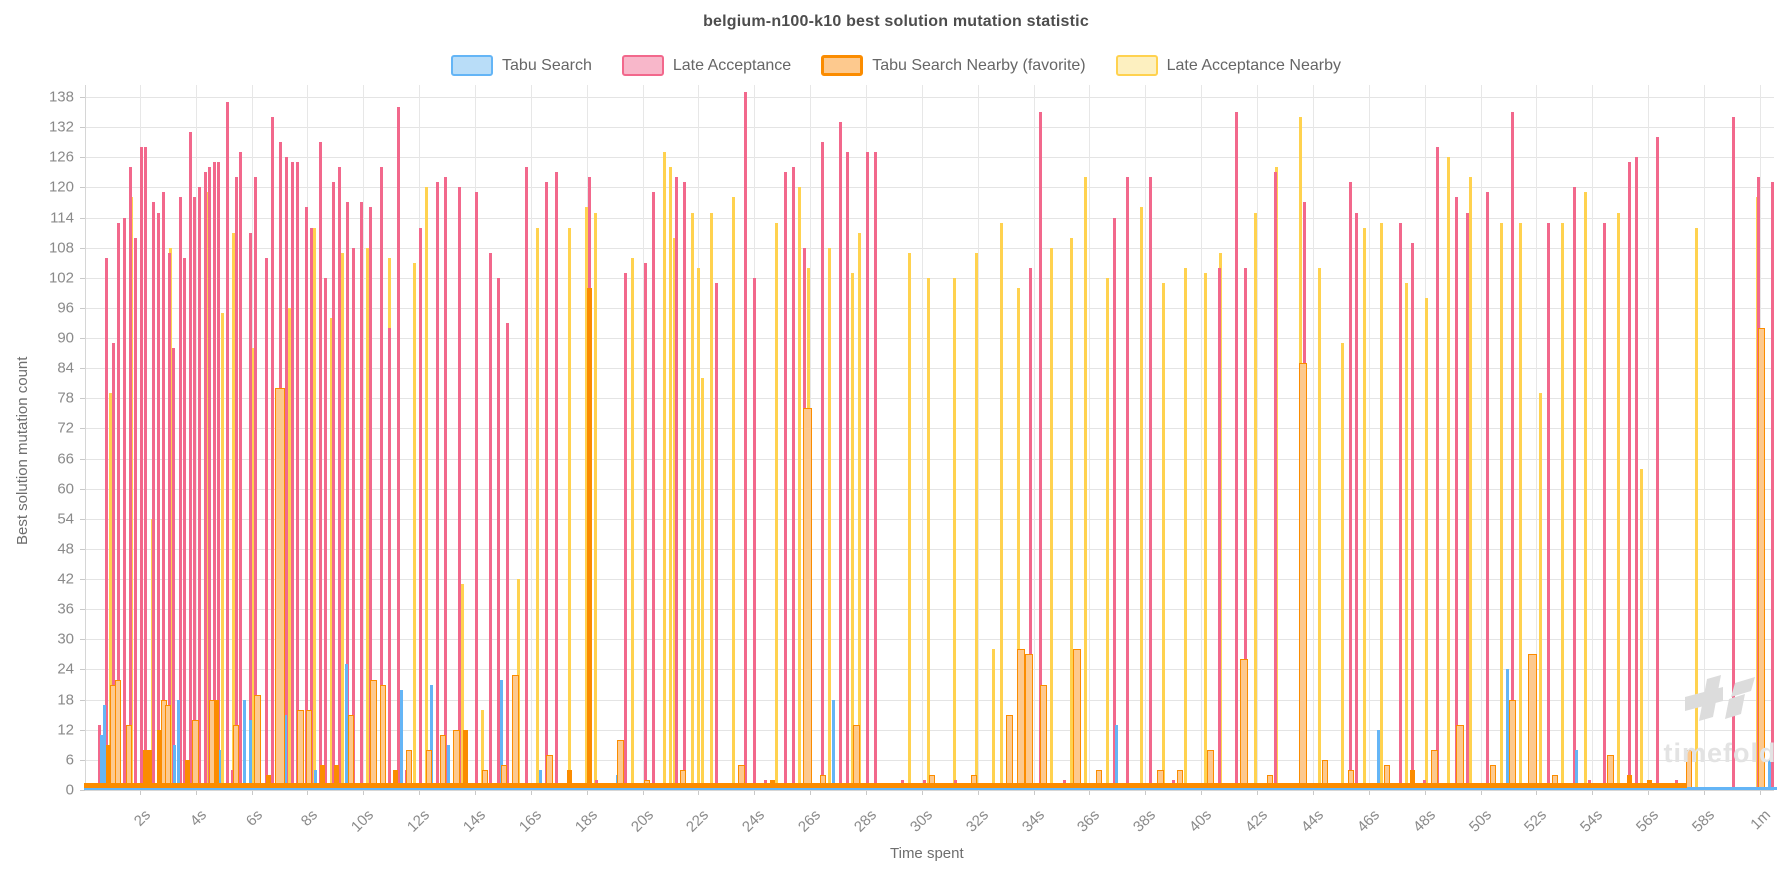 The height and width of the screenshot is (880, 1792). I want to click on legend-item-2: Tabu Search Nearby (favorite), so click(953, 65).